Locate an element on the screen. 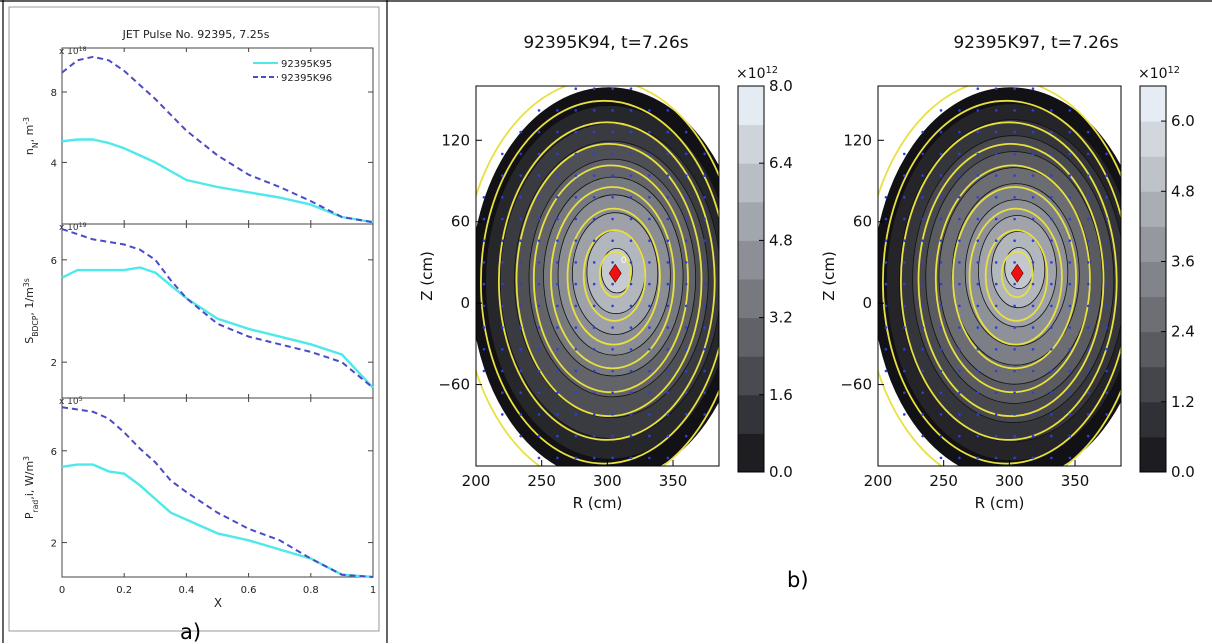 The image size is (1212, 644). map-axes-box is located at coordinates (597, 276).